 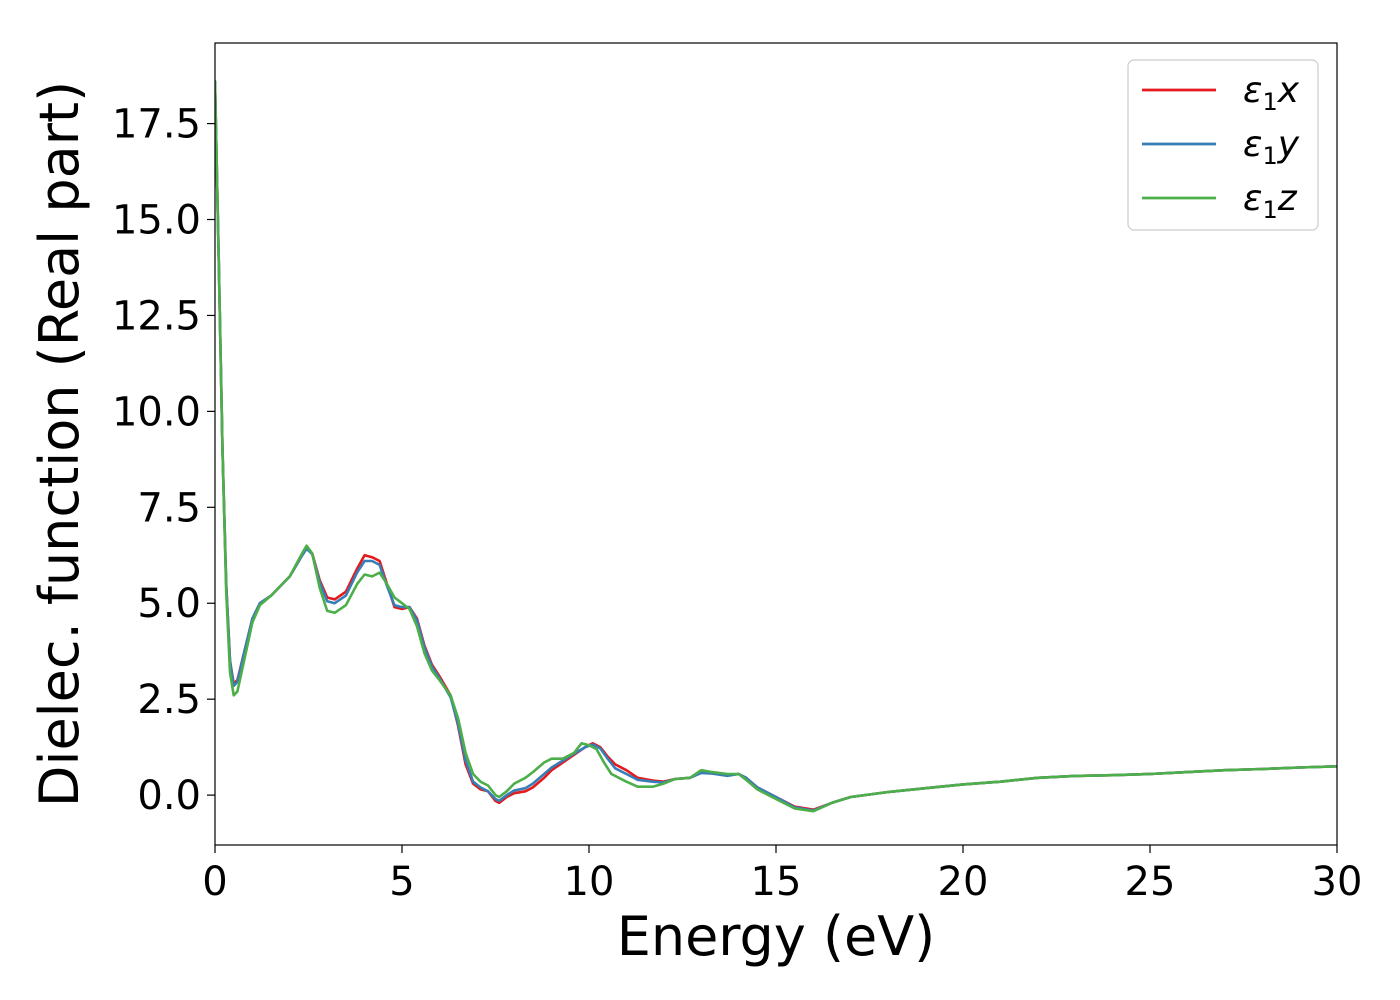 What do you see at coordinates (1337, 882) in the screenshot?
I see `x-tick-label: 30` at bounding box center [1337, 882].